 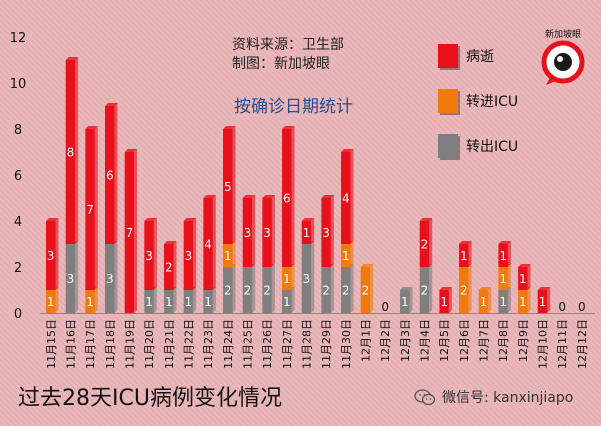 What do you see at coordinates (130, 233) in the screenshot?
I see `data-label: 7` at bounding box center [130, 233].